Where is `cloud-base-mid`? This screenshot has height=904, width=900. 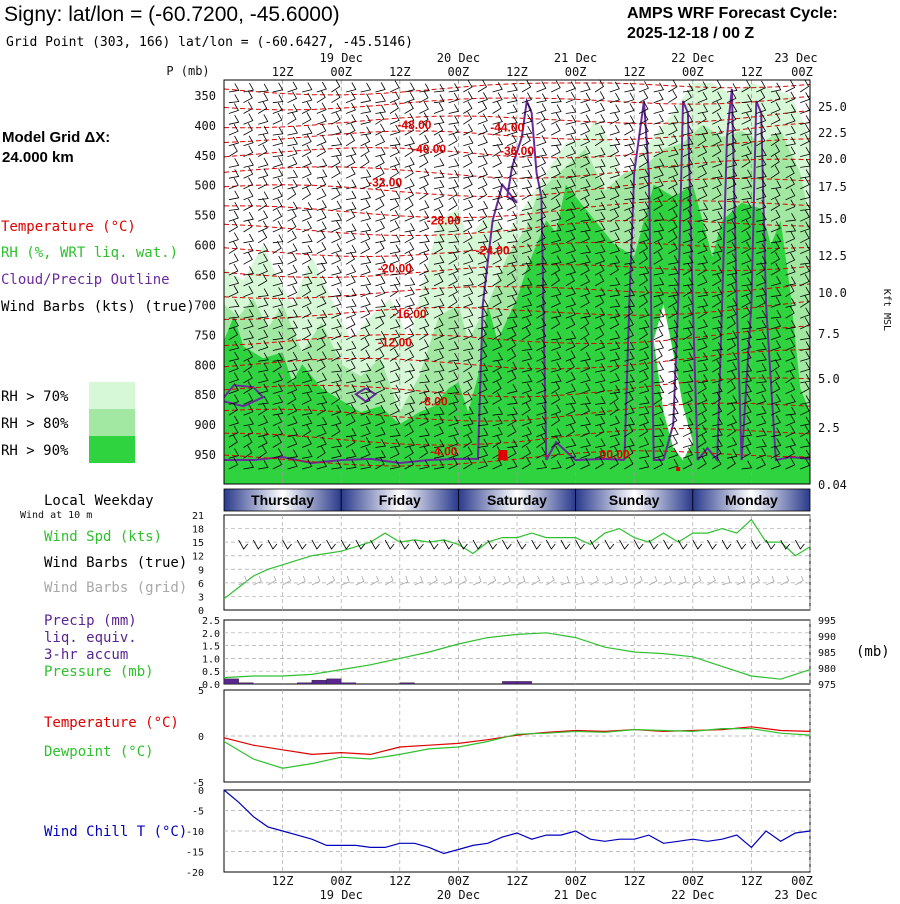
cloud-base-mid is located at coordinates (585, 451).